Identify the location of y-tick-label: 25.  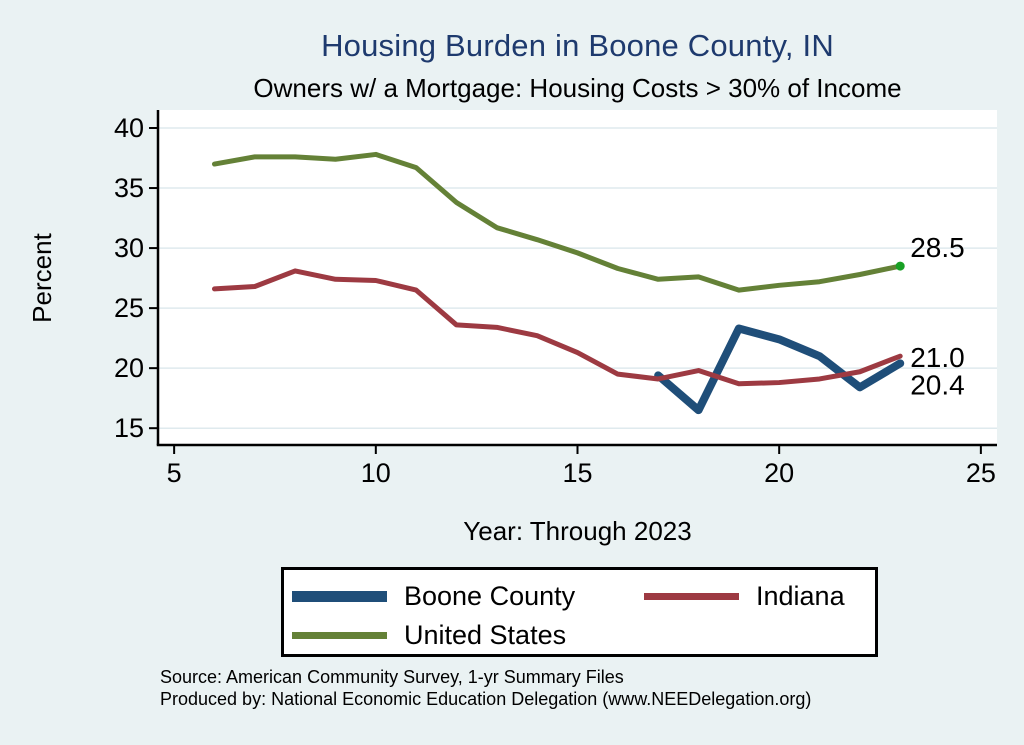
(129, 308).